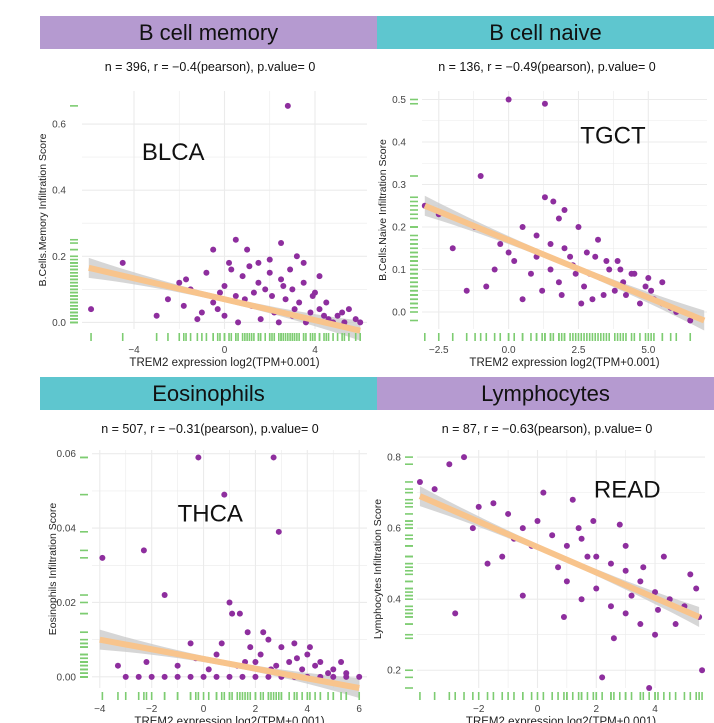 This screenshot has width=714, height=723. I want to click on y-axis-label: Lymphocytes Infiltration Score, so click(378, 569).